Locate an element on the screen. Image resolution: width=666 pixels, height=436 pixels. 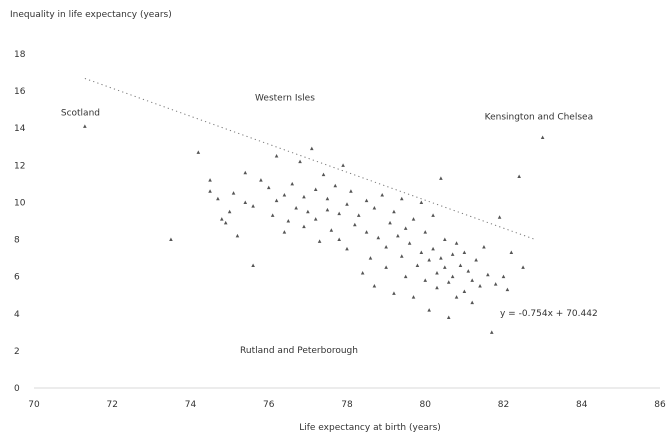
annotation-label: Scotland is located at coordinates (80, 113).